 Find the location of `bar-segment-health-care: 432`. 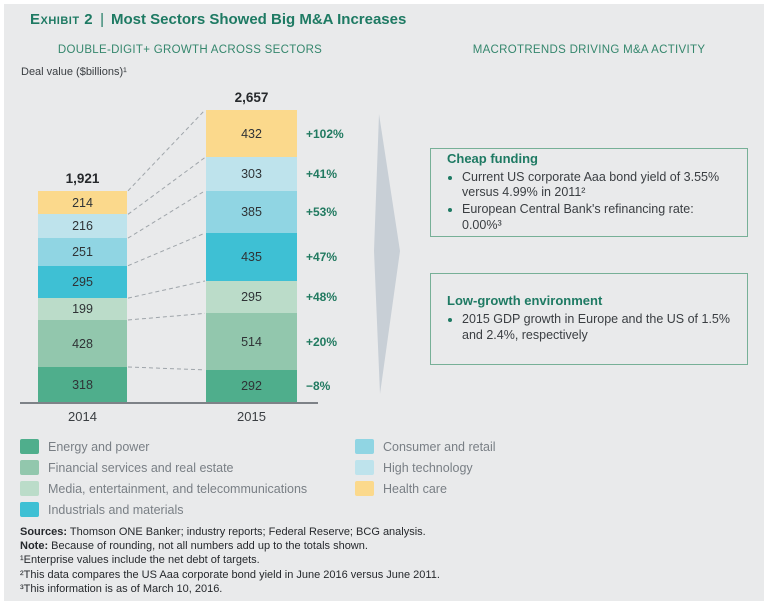

bar-segment-health-care: 432 is located at coordinates (251, 133).